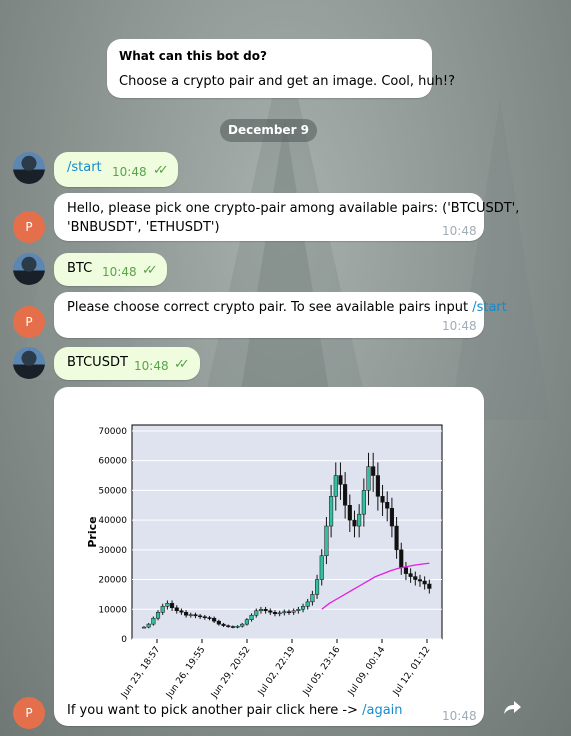 The height and width of the screenshot is (736, 571). Describe the element at coordinates (112, 581) in the screenshot. I see `y-tick-label: 20000` at that location.